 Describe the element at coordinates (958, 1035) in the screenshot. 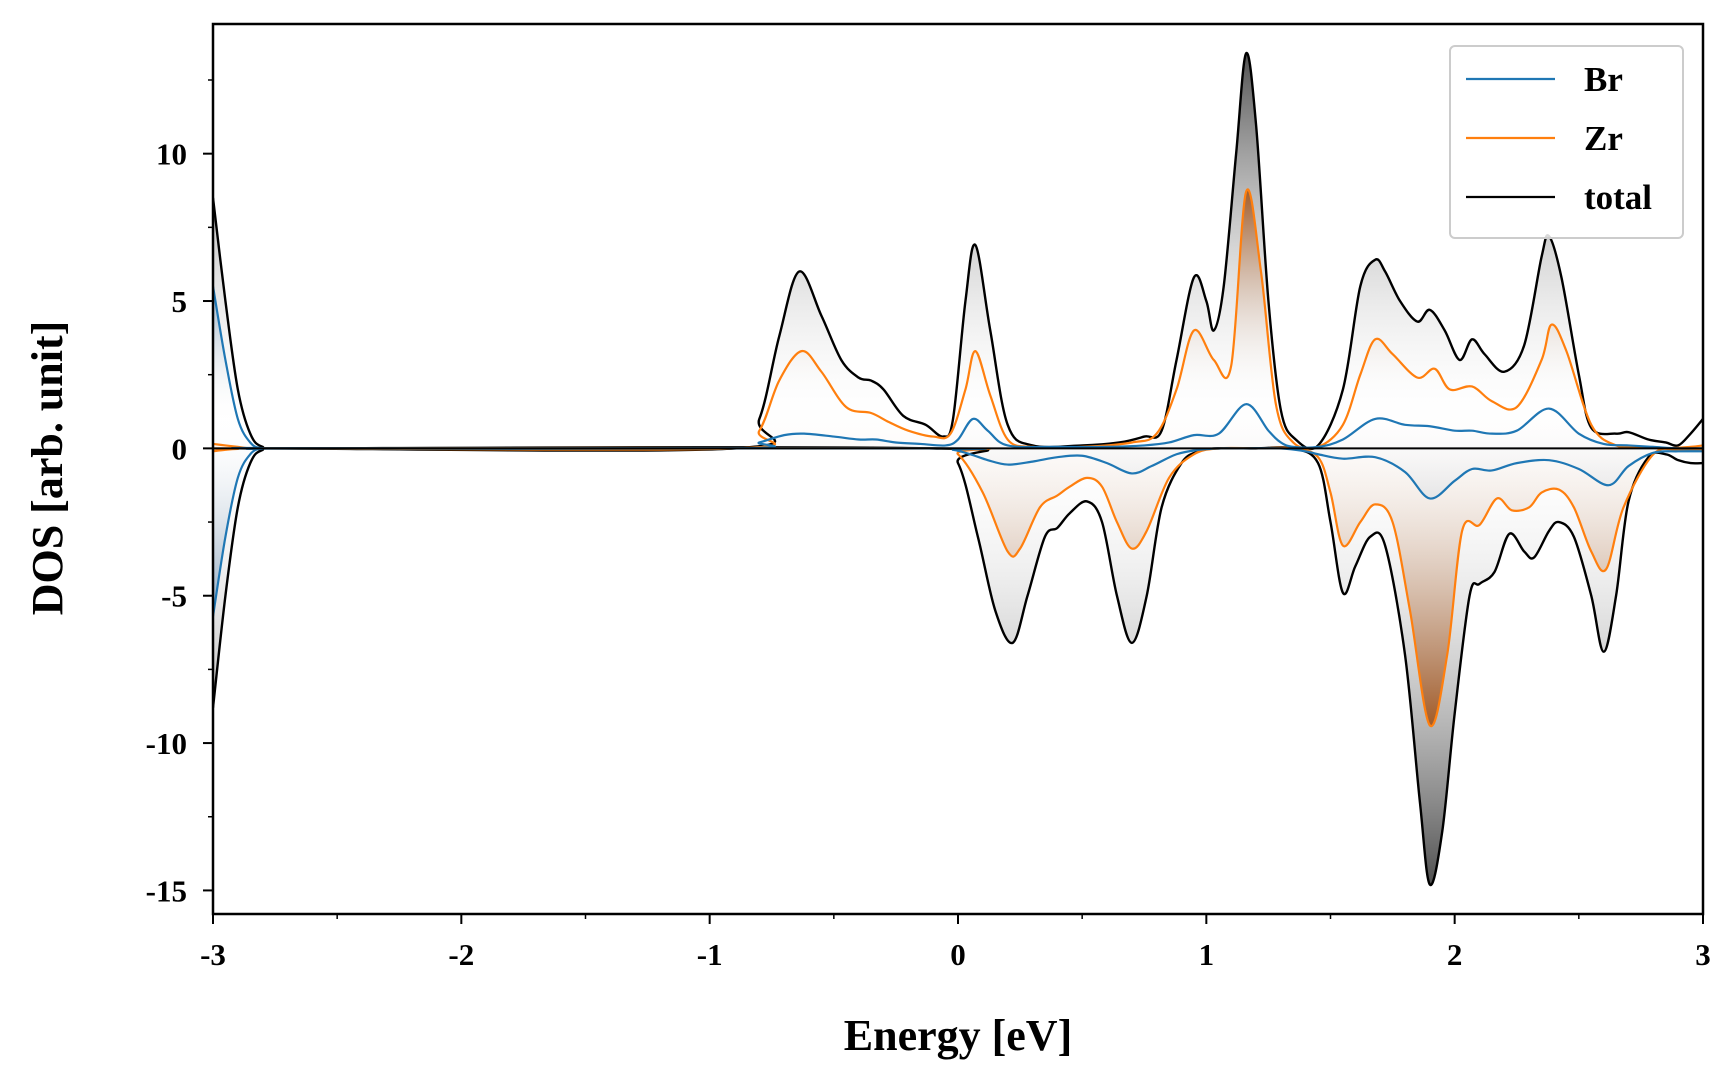

I see `x-axis-label: Energy [eV]` at that location.